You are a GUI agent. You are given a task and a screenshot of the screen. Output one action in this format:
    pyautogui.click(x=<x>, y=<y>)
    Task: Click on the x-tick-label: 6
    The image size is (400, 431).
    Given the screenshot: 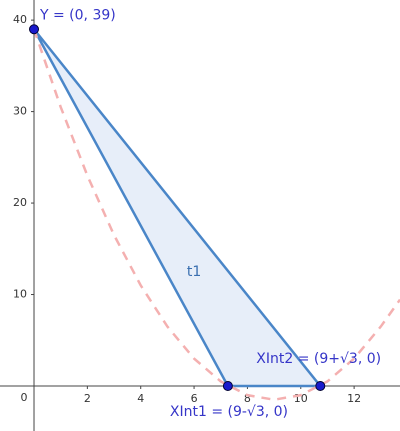 What is the action you would take?
    pyautogui.click(x=194, y=398)
    